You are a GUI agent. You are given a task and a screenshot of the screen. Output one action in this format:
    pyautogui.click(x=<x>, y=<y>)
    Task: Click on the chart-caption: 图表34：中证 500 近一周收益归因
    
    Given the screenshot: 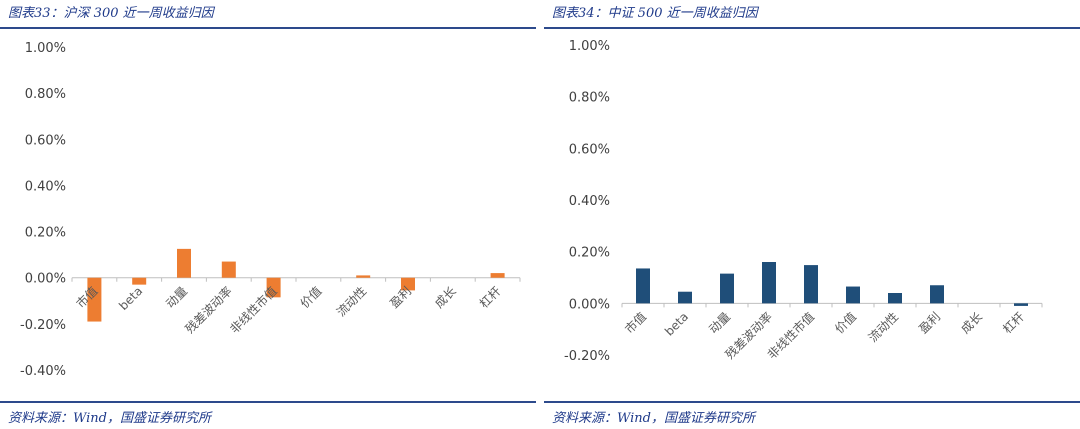 What is the action you would take?
    pyautogui.click(x=655, y=13)
    